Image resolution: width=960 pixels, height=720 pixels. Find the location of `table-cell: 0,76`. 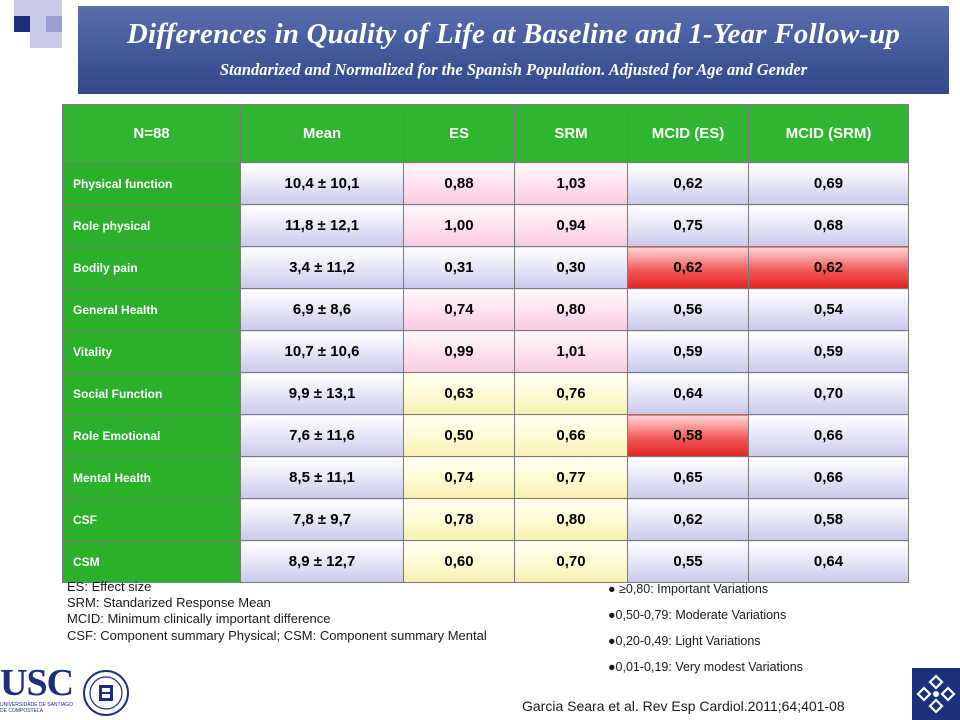

table-cell: 0,76 is located at coordinates (571, 393).